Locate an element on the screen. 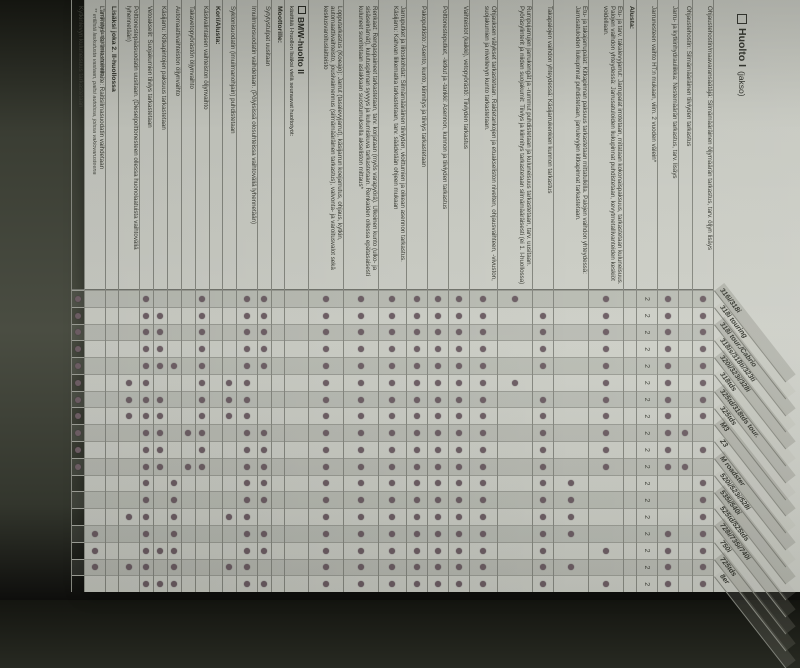  group-header: Lisäksi joka 2. II-huollossa is located at coordinates (113, 49).